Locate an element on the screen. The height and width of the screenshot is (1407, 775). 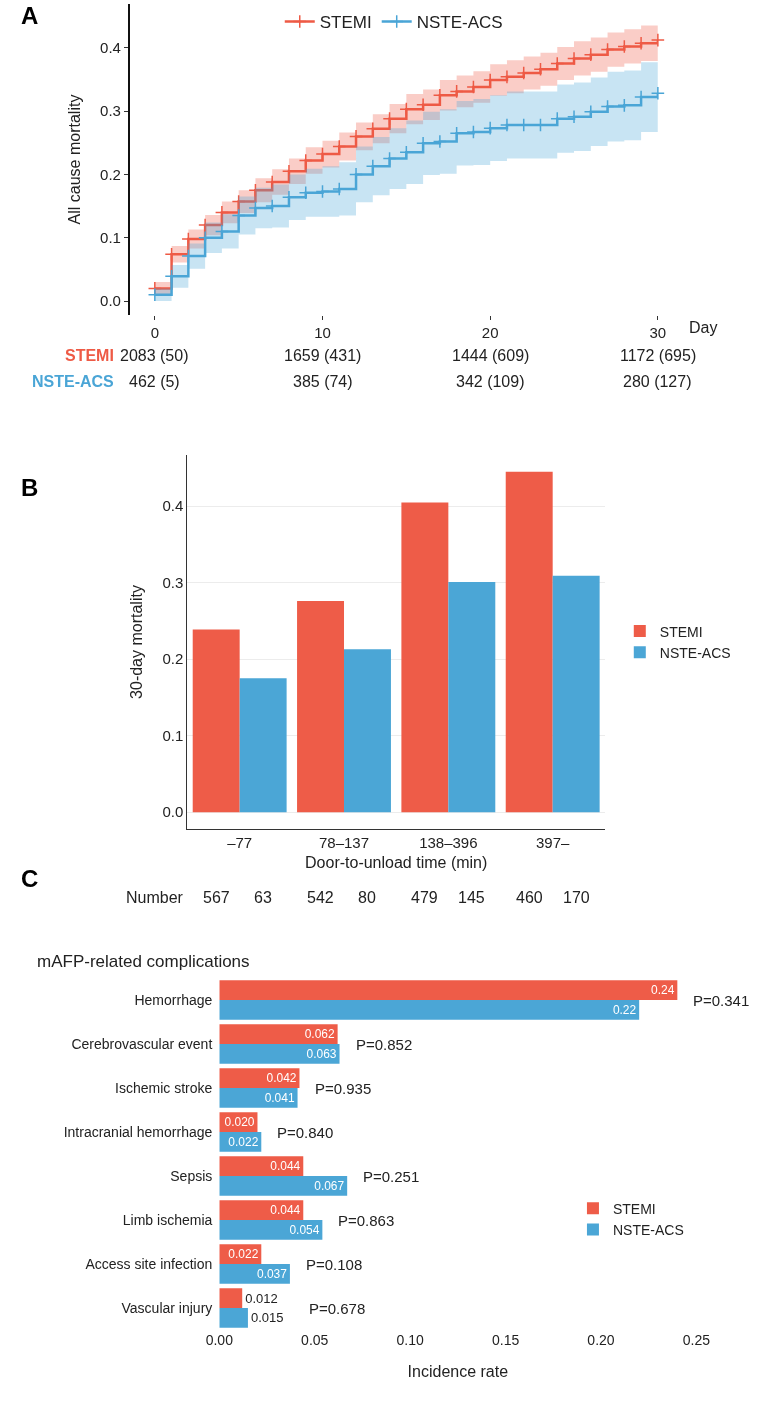
text: 385 (74) is located at coordinates (323, 381).